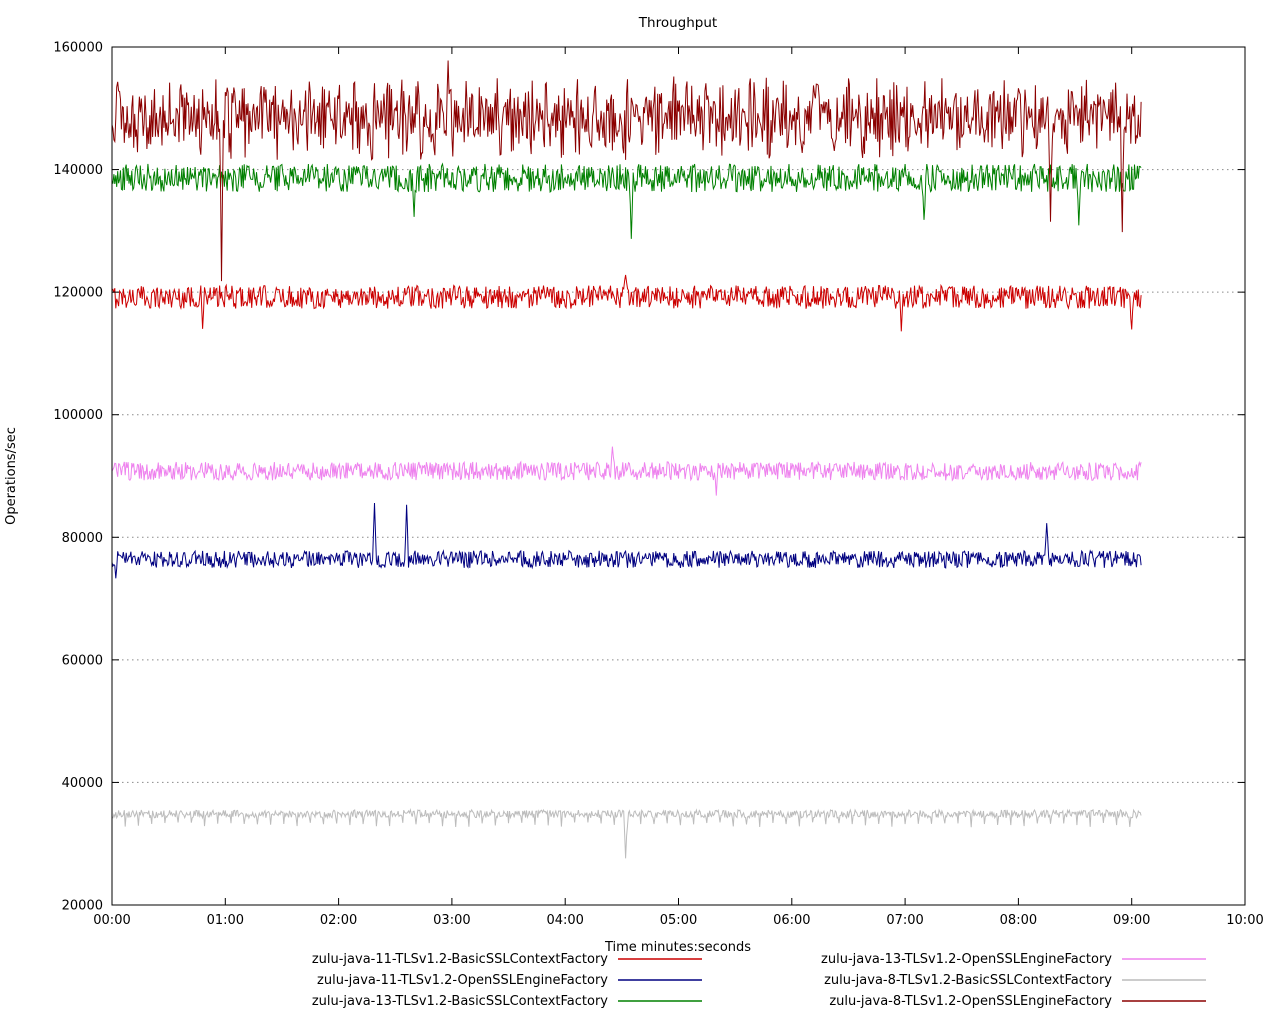 The height and width of the screenshot is (1024, 1280). What do you see at coordinates (82, 906) in the screenshot?
I see `y-tick-label: 20000` at bounding box center [82, 906].